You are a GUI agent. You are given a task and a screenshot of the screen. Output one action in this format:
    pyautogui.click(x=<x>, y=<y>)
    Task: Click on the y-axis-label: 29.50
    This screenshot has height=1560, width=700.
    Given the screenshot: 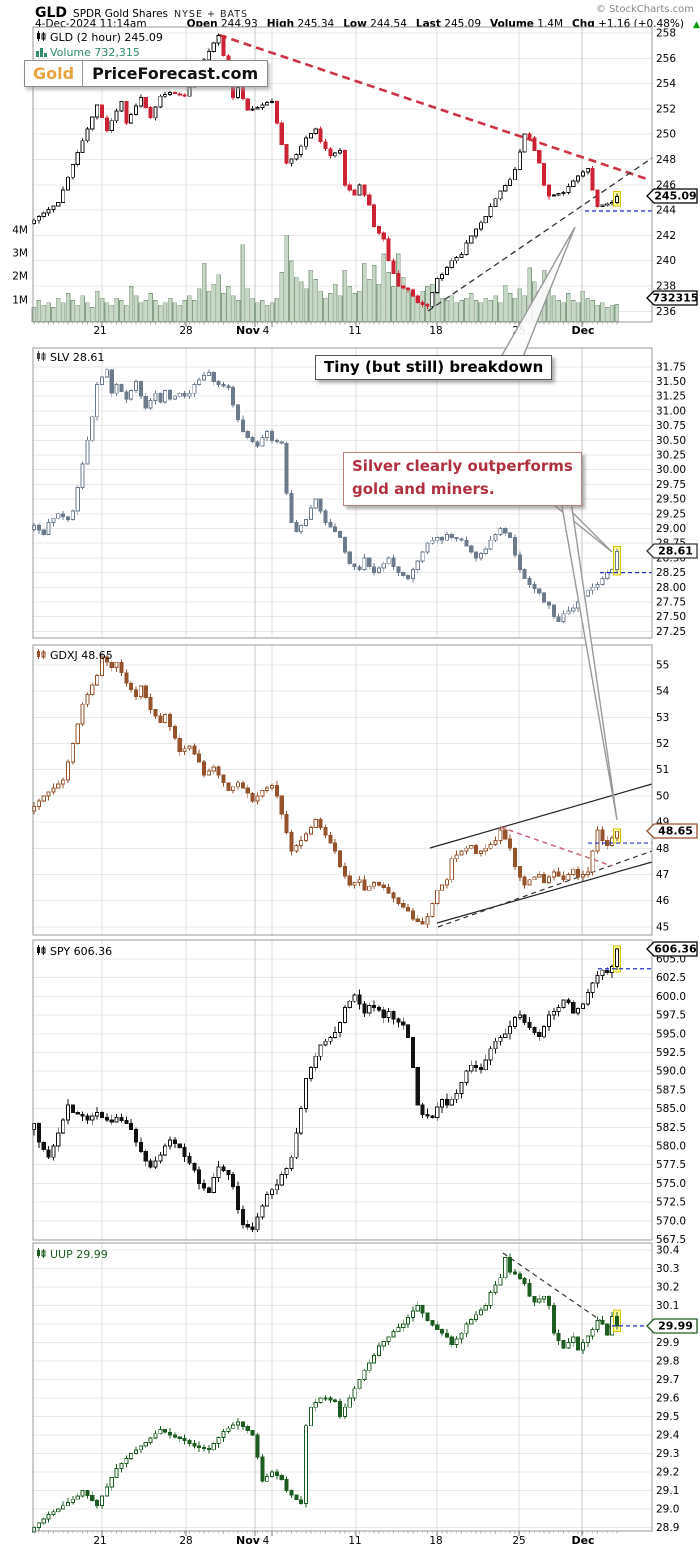 What is the action you would take?
    pyautogui.click(x=671, y=500)
    